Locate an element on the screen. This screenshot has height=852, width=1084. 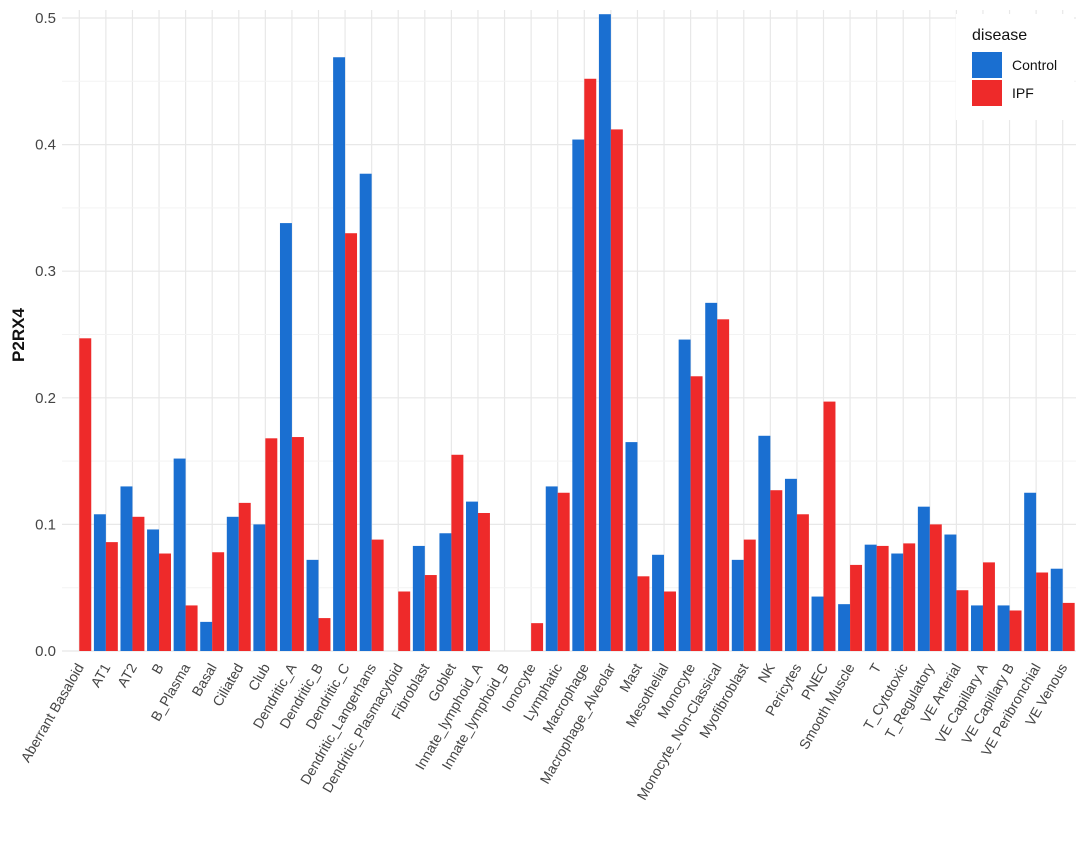
bar-control-t is located at coordinates (870, 597).